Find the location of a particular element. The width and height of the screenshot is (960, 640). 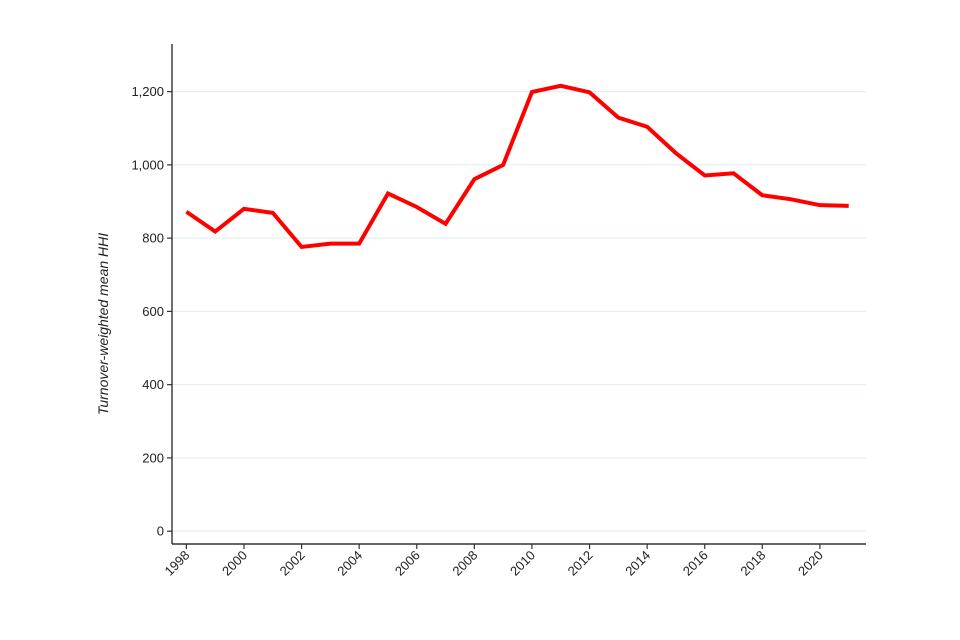

y-tick-label: 1,000 is located at coordinates (147, 164).